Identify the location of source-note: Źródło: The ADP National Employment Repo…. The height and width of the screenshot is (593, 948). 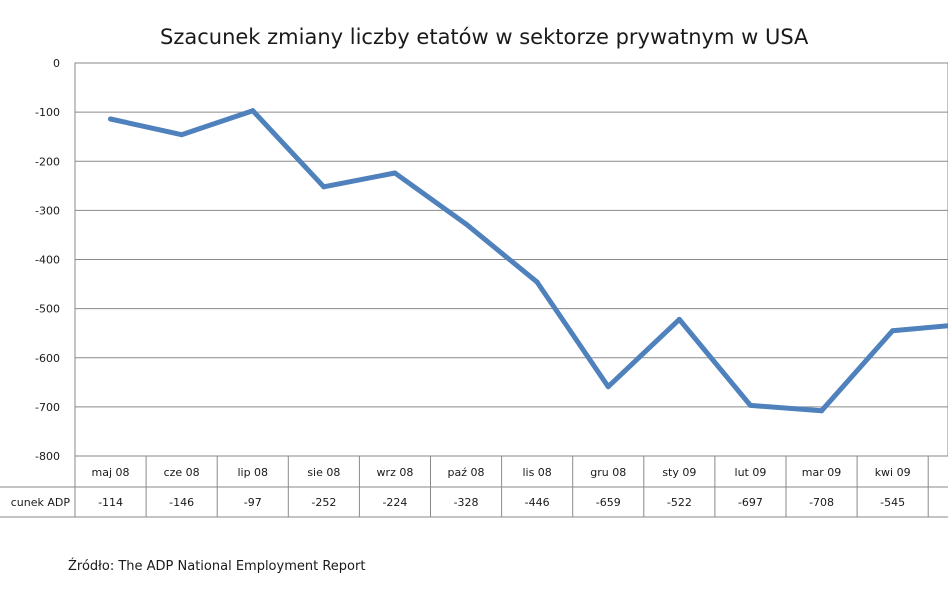
(216, 566).